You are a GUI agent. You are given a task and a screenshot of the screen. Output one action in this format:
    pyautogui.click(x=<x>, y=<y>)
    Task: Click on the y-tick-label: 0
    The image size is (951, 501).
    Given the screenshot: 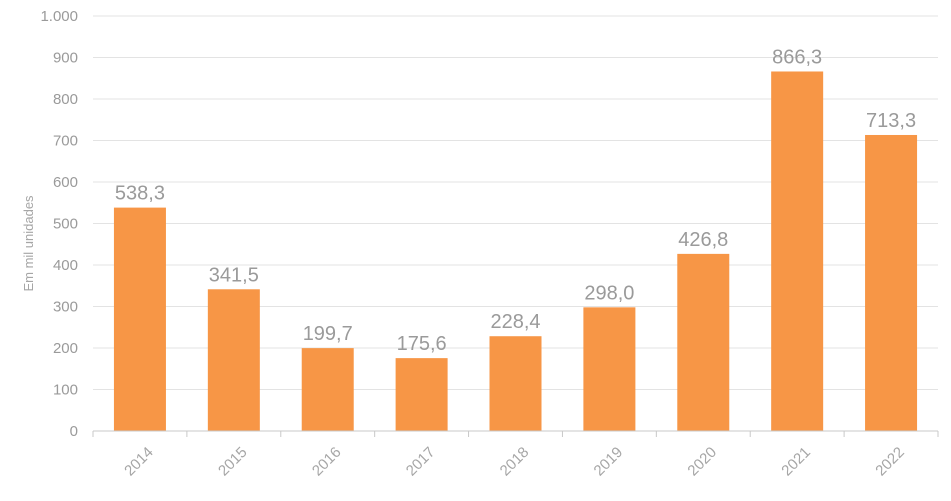 What is the action you would take?
    pyautogui.click(x=74, y=431)
    